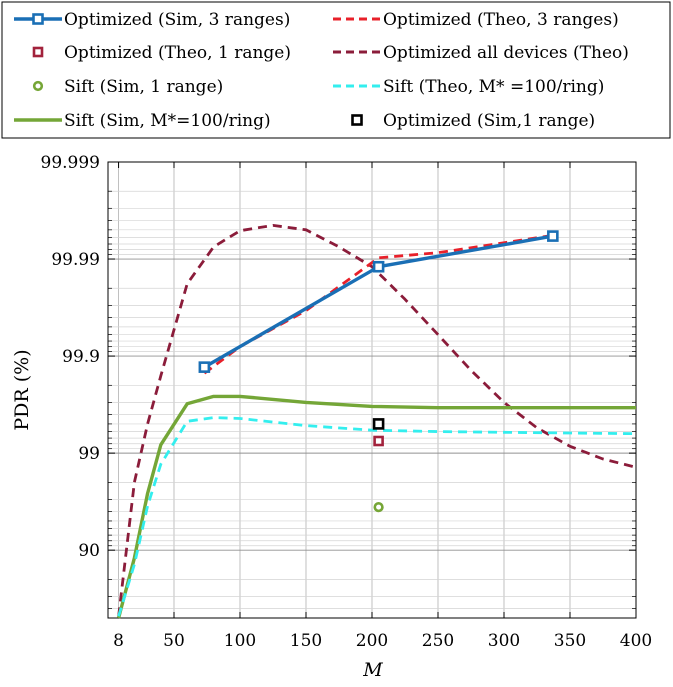  What do you see at coordinates (506, 53) in the screenshot?
I see `legend-label: Optimized all devices (Theo)` at bounding box center [506, 53].